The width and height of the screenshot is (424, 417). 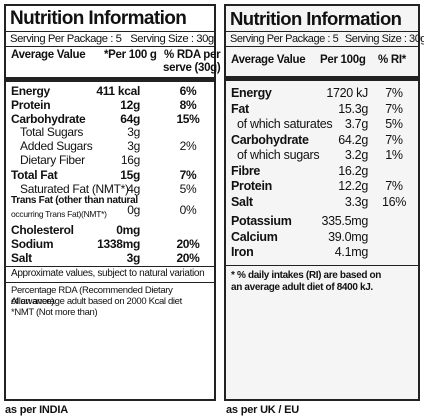 I want to click on india-title: Nutrition Information, so click(x=98, y=18).